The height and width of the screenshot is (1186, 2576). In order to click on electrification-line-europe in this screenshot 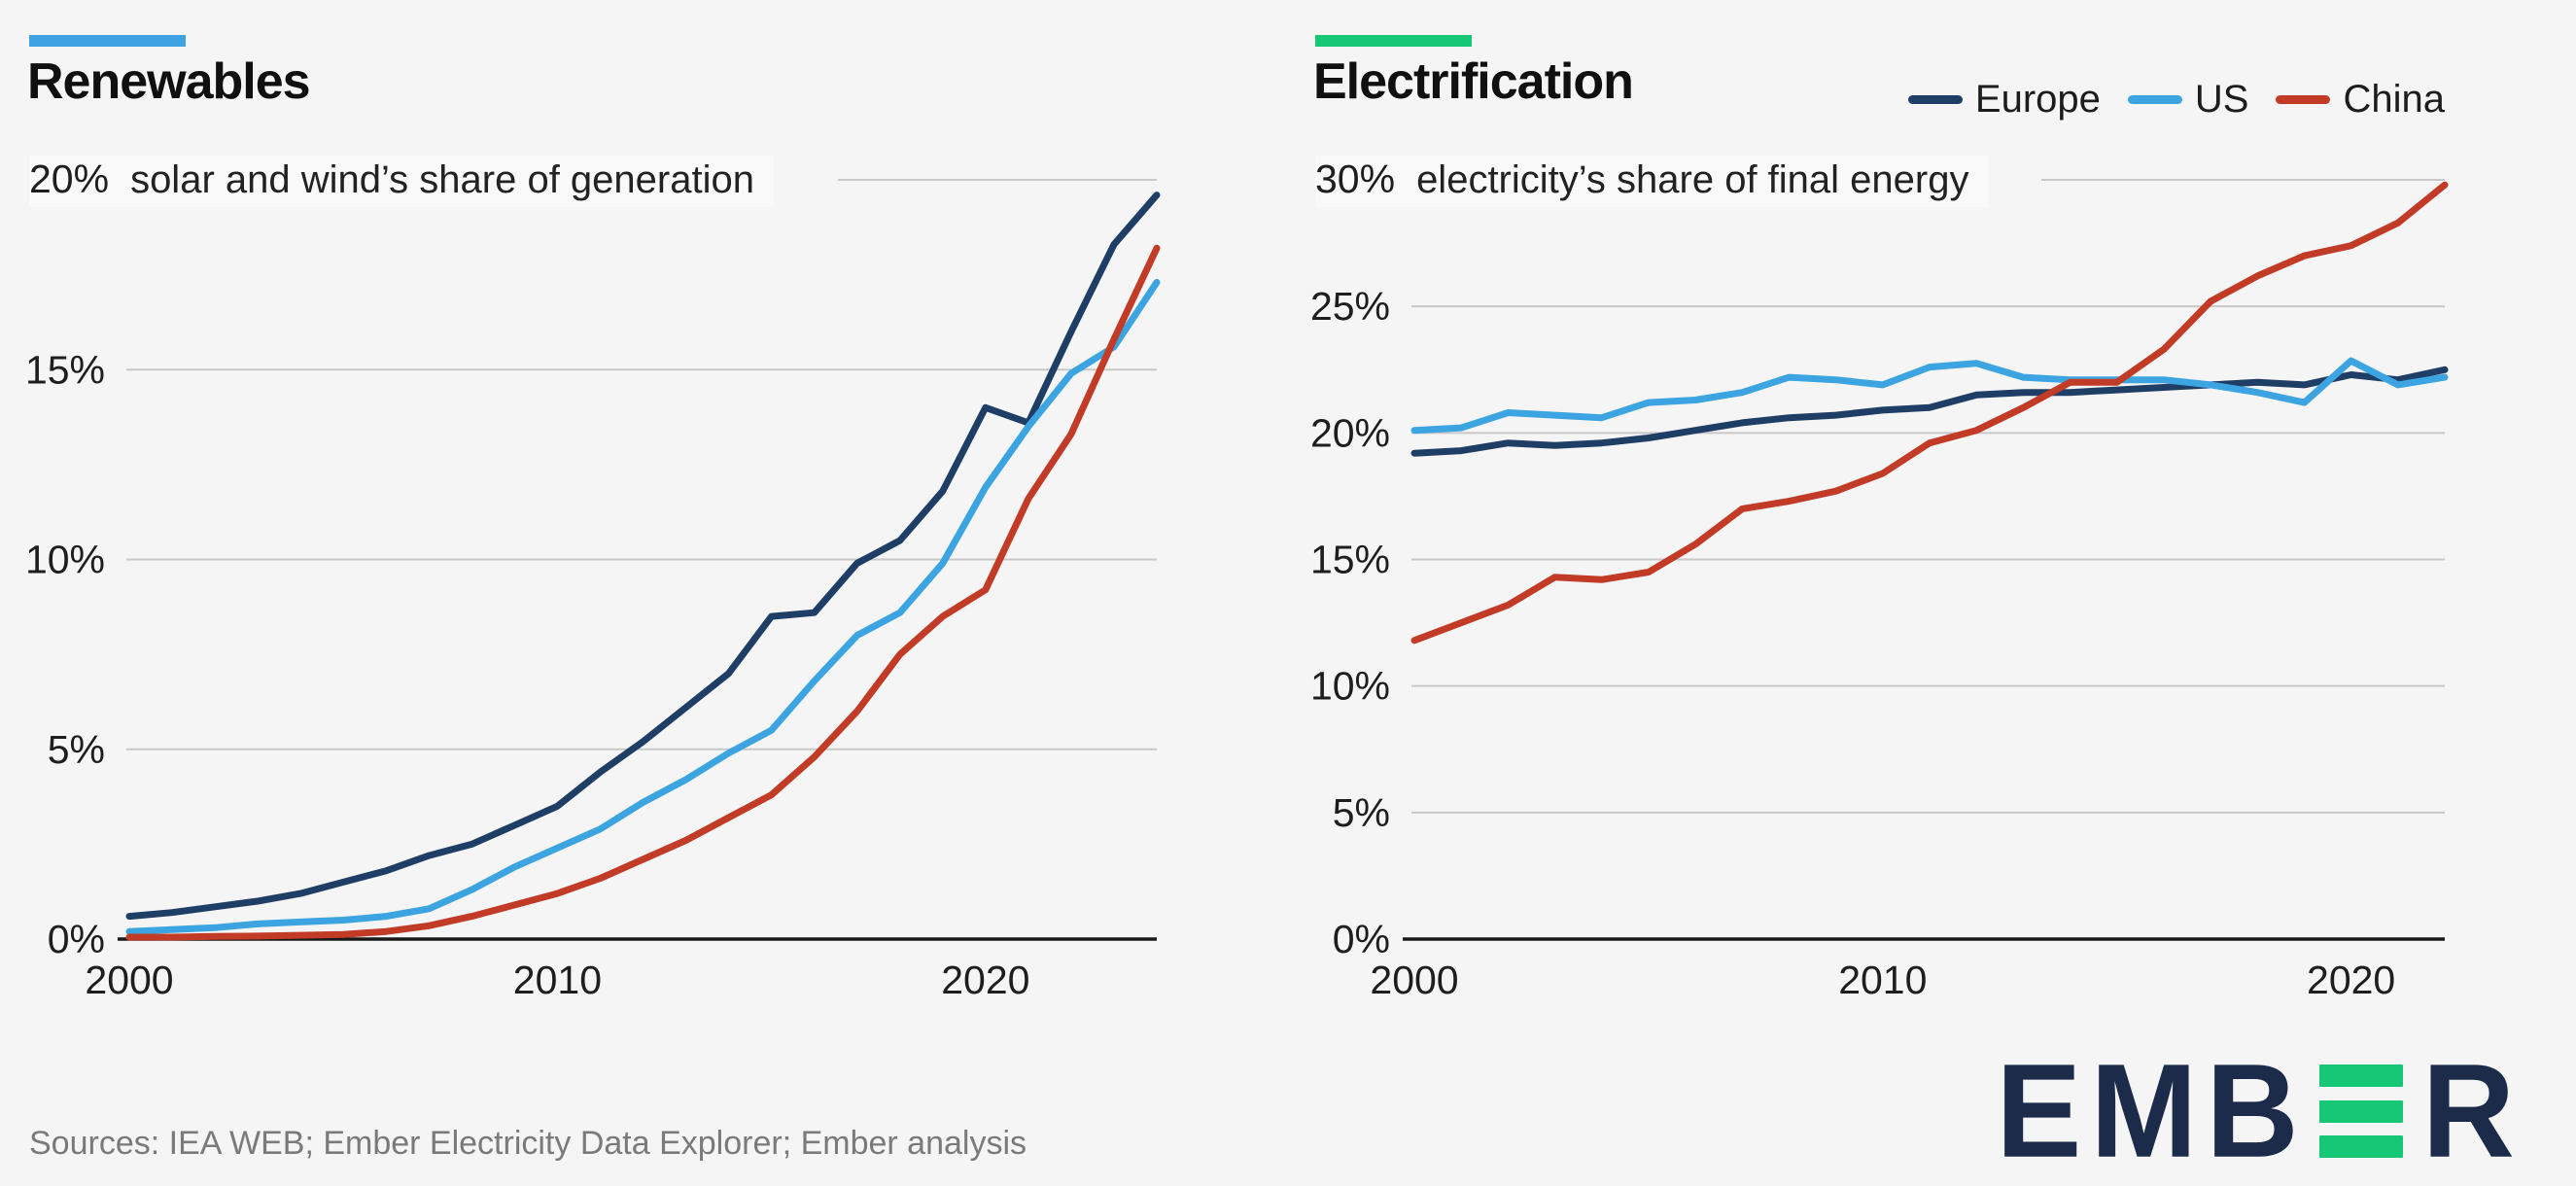, I will do `click(1929, 411)`.